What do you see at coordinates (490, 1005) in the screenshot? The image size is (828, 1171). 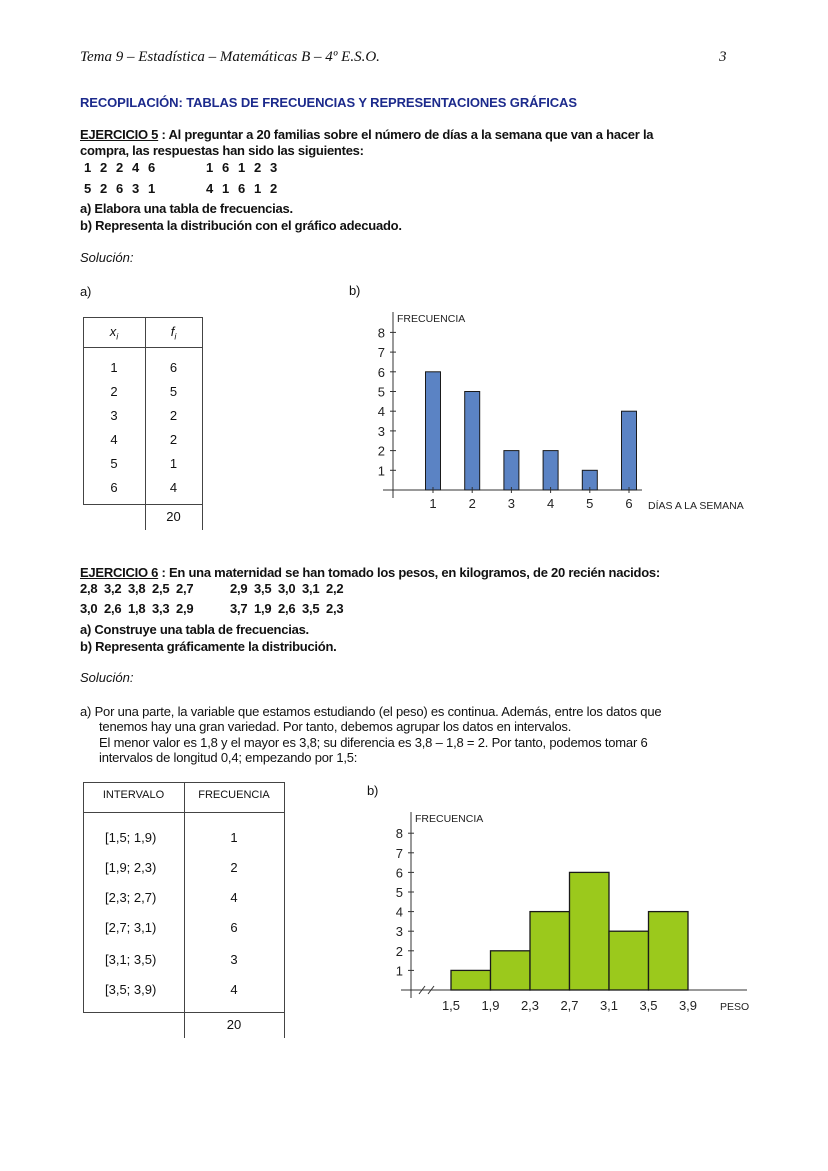 I see `x-tick-label: 1,9` at bounding box center [490, 1005].